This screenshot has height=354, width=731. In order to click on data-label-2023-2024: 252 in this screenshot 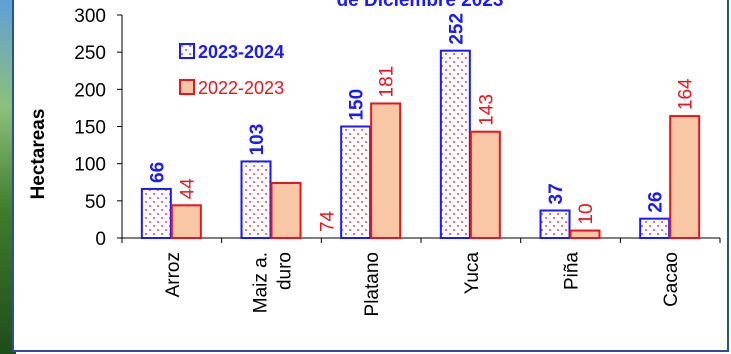, I will do `click(456, 29)`.